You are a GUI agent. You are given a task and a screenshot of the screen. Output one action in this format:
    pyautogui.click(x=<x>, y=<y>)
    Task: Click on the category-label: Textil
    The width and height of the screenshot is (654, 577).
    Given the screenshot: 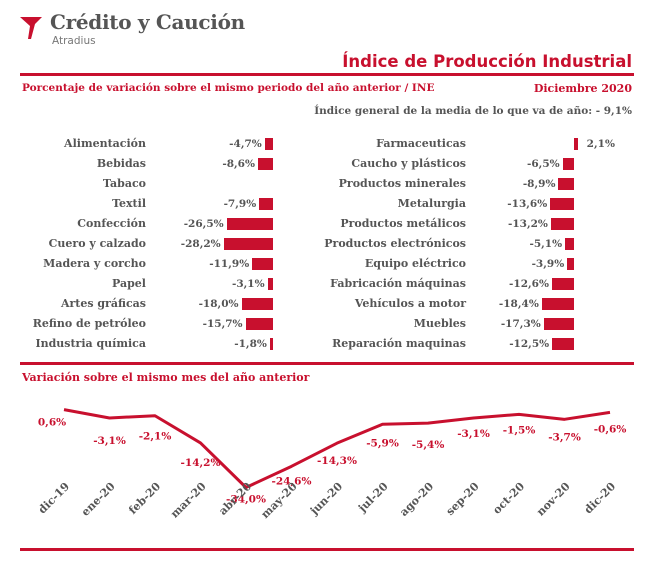 What is the action you would take?
    pyautogui.click(x=129, y=203)
    